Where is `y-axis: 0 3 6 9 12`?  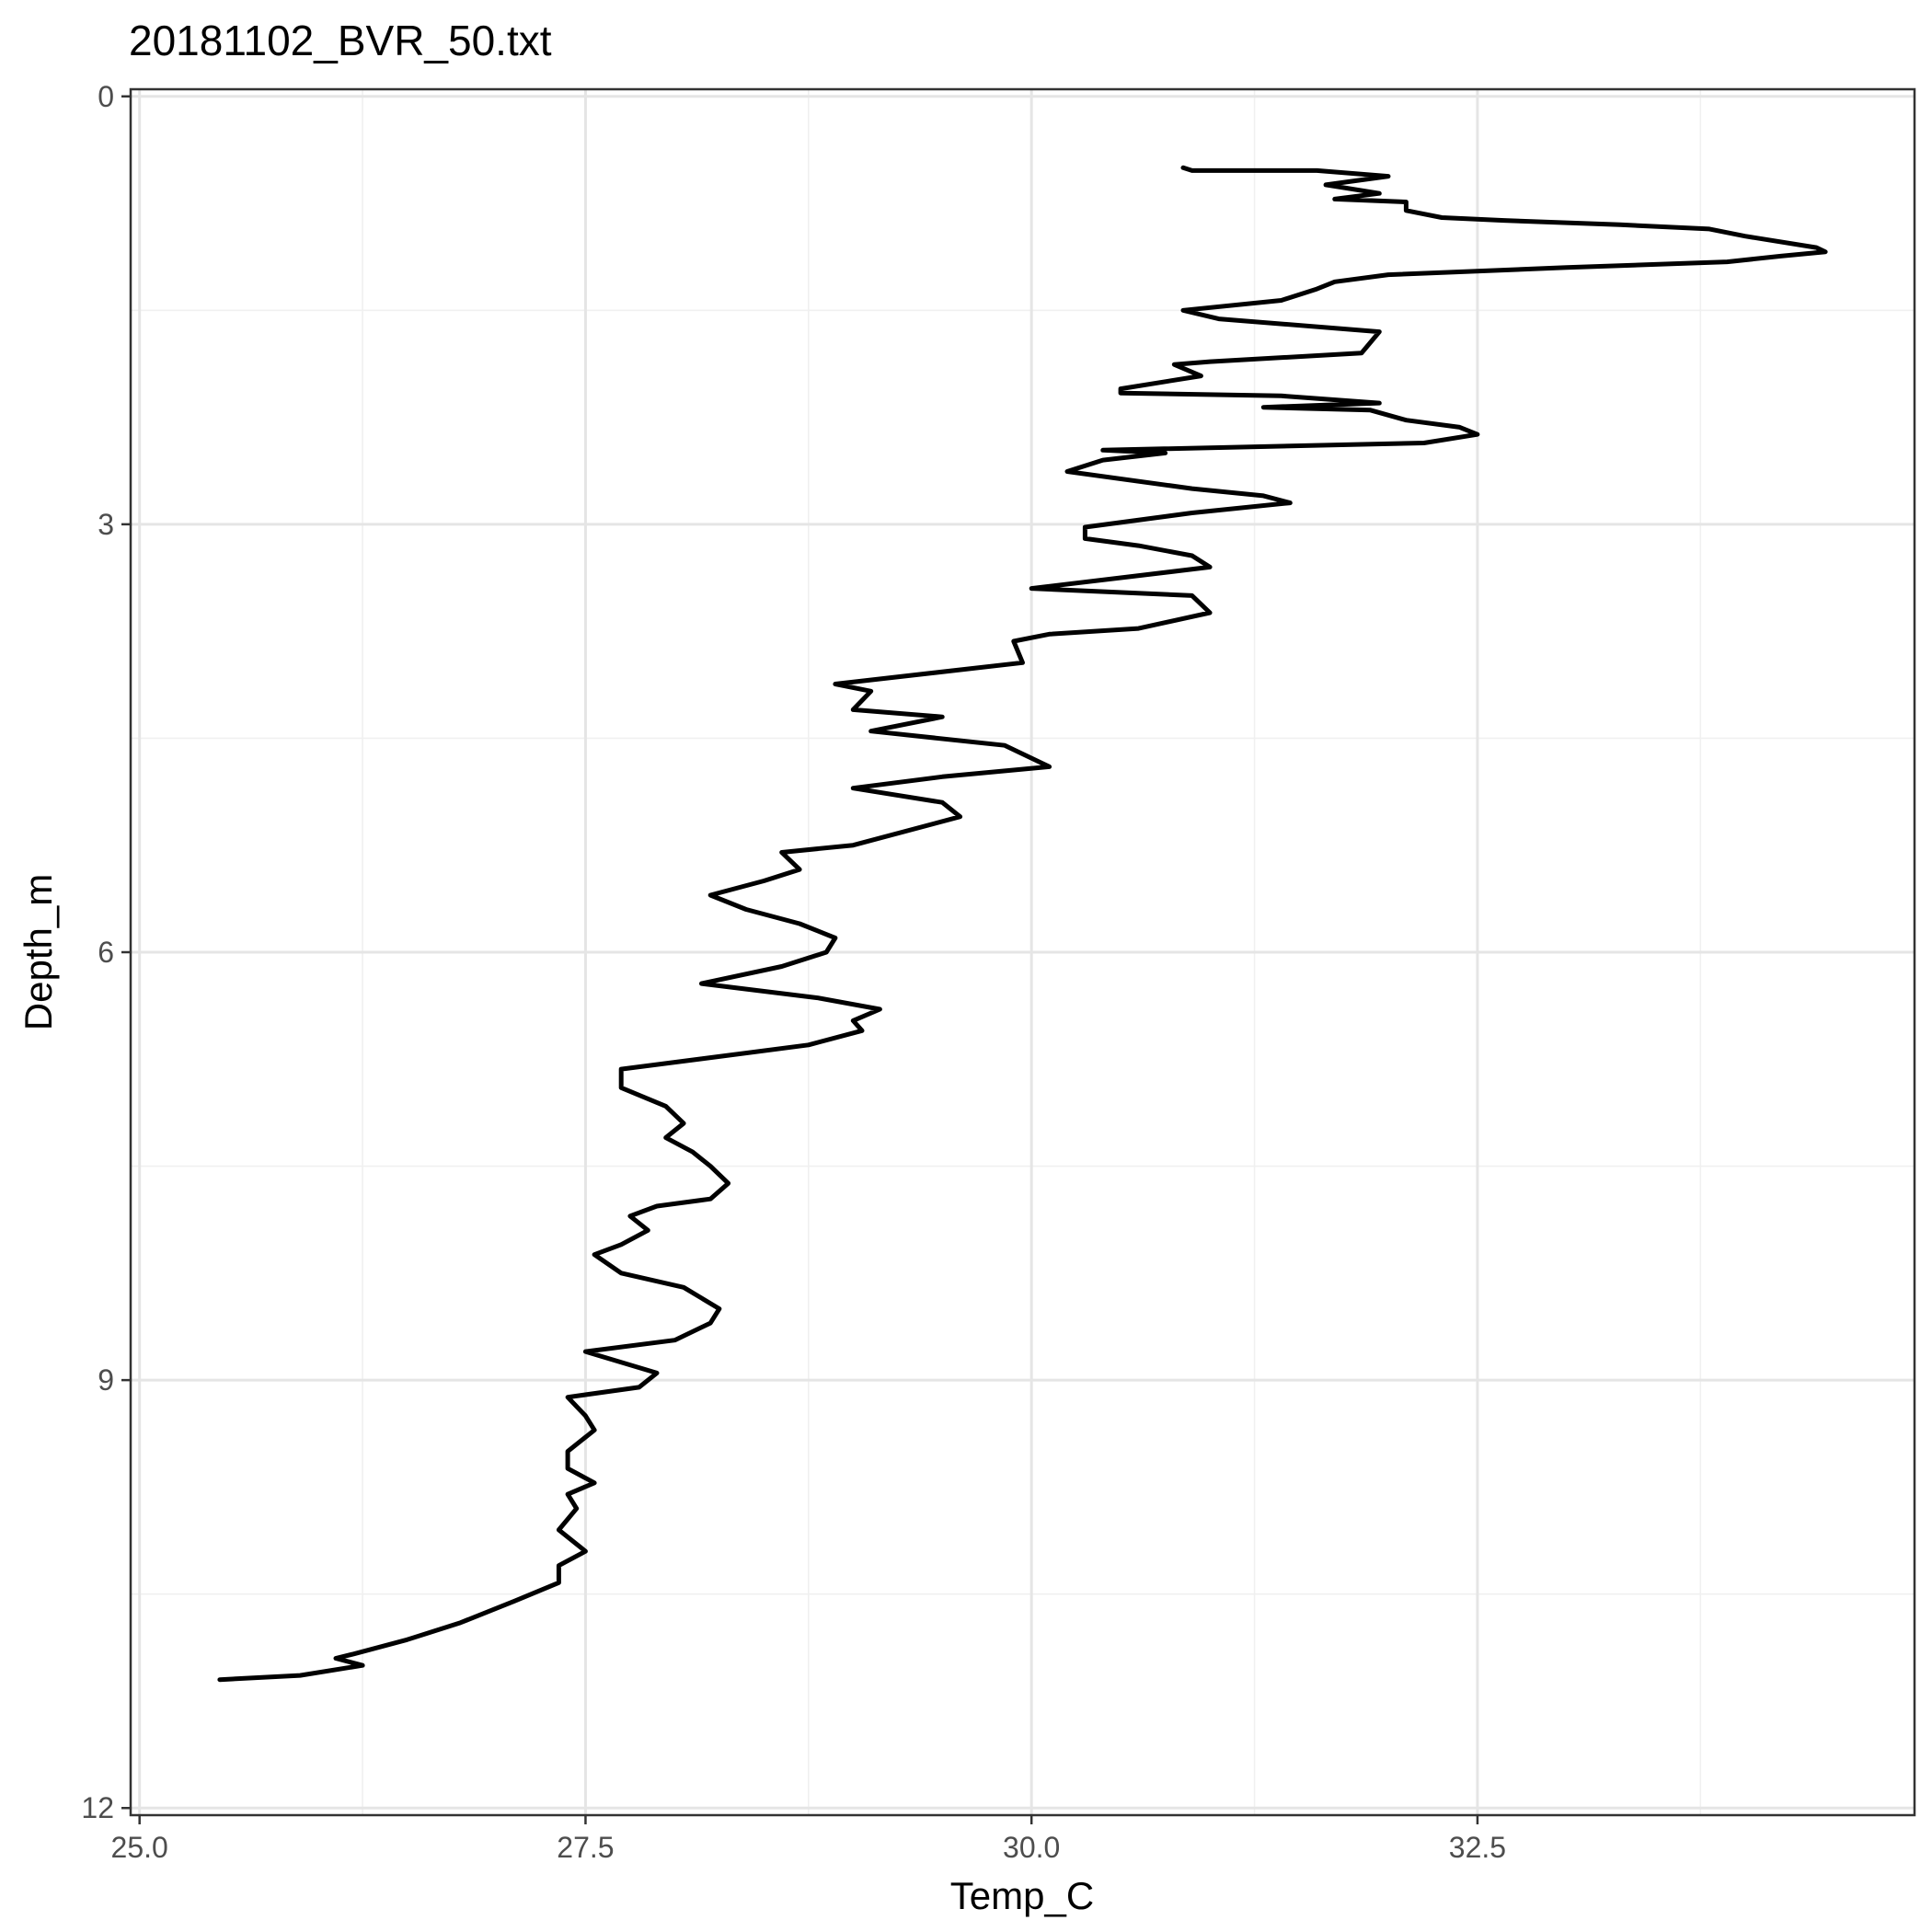
y-axis: 0 3 6 9 12 is located at coordinates (106, 952).